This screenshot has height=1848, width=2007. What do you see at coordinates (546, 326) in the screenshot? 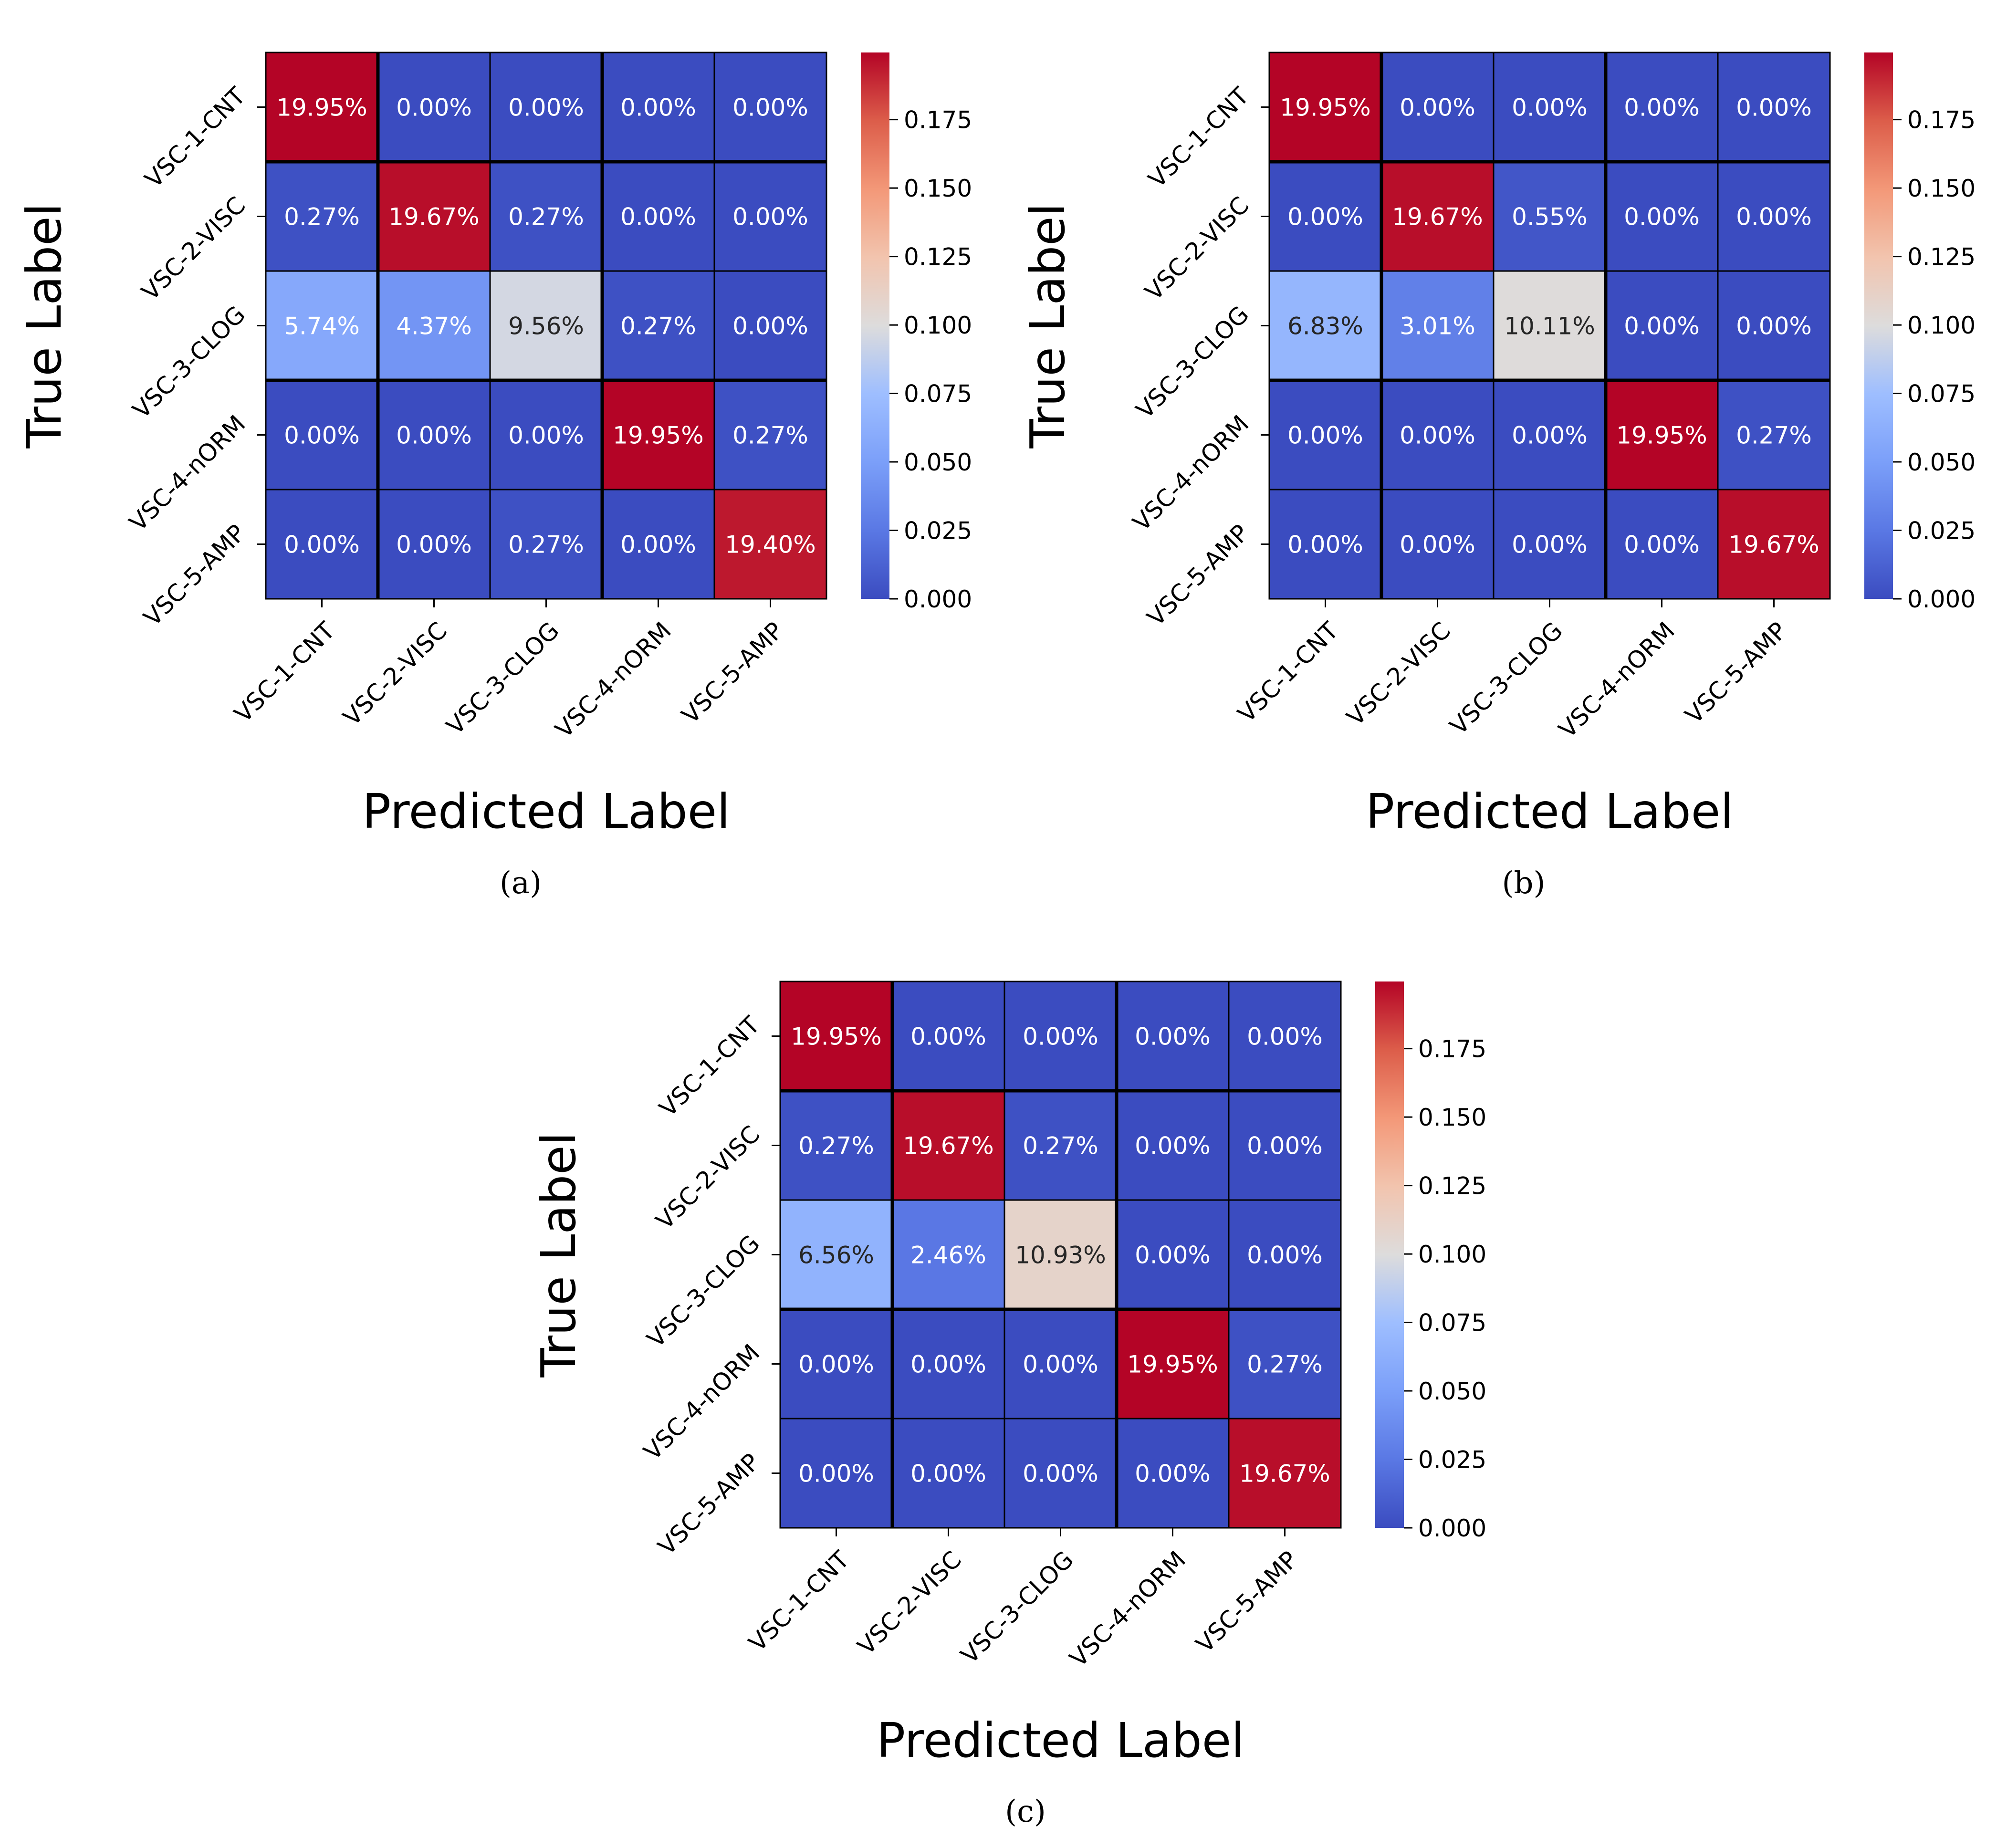
I see `cell-value-label: 9.56%` at bounding box center [546, 326].